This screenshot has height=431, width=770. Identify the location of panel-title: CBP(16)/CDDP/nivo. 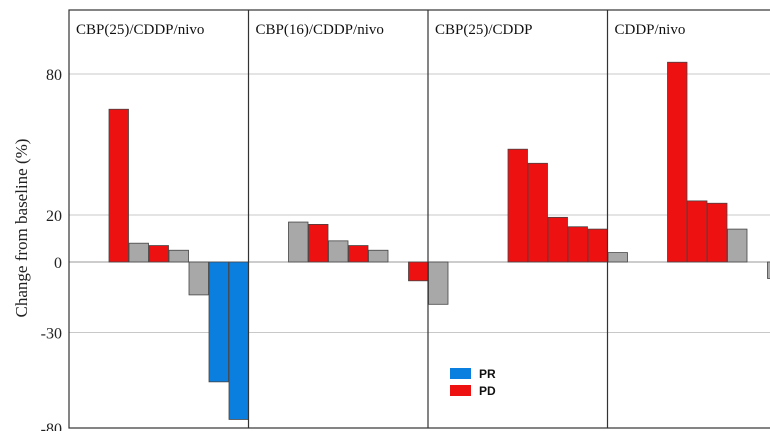
(320, 30).